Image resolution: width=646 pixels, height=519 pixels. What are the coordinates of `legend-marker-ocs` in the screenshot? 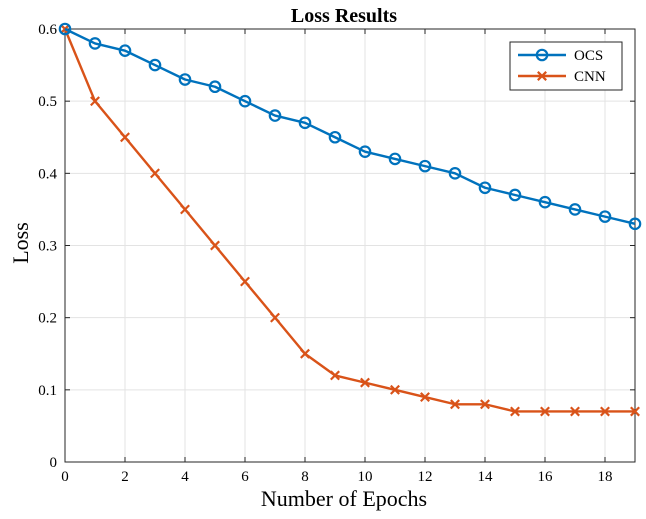 It's located at (542, 55).